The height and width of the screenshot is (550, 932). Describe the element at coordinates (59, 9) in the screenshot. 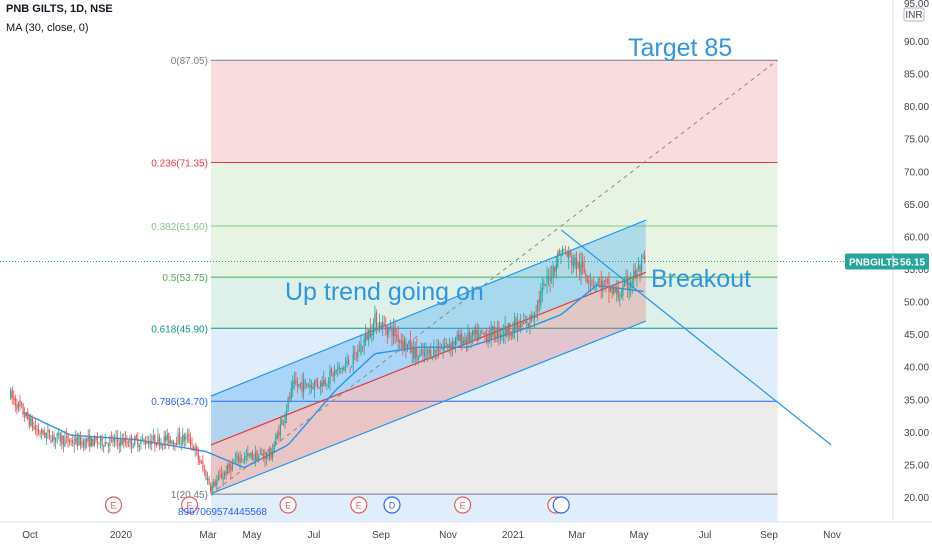

I see `chart-symbol-header: PNB GILTS, 1D, NSE` at that location.